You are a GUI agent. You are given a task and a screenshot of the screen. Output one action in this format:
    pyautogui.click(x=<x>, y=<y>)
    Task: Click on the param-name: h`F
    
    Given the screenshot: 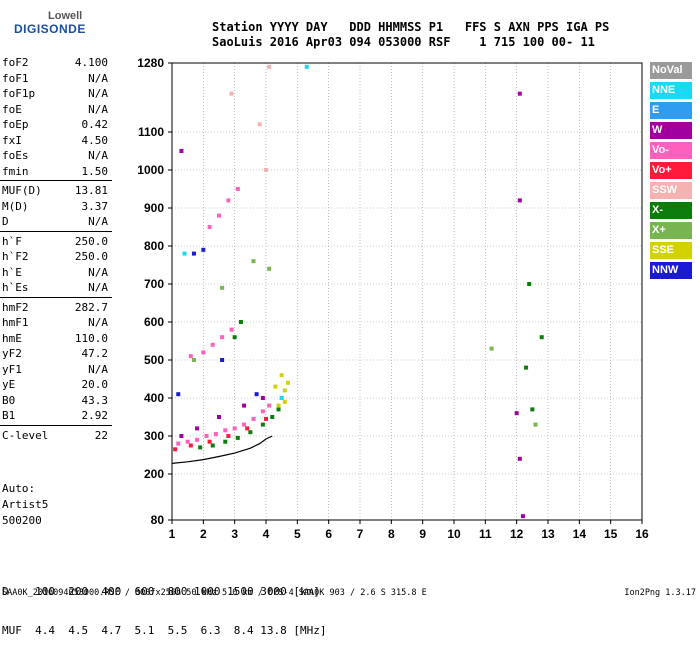 What is the action you would take?
    pyautogui.click(x=12, y=241)
    